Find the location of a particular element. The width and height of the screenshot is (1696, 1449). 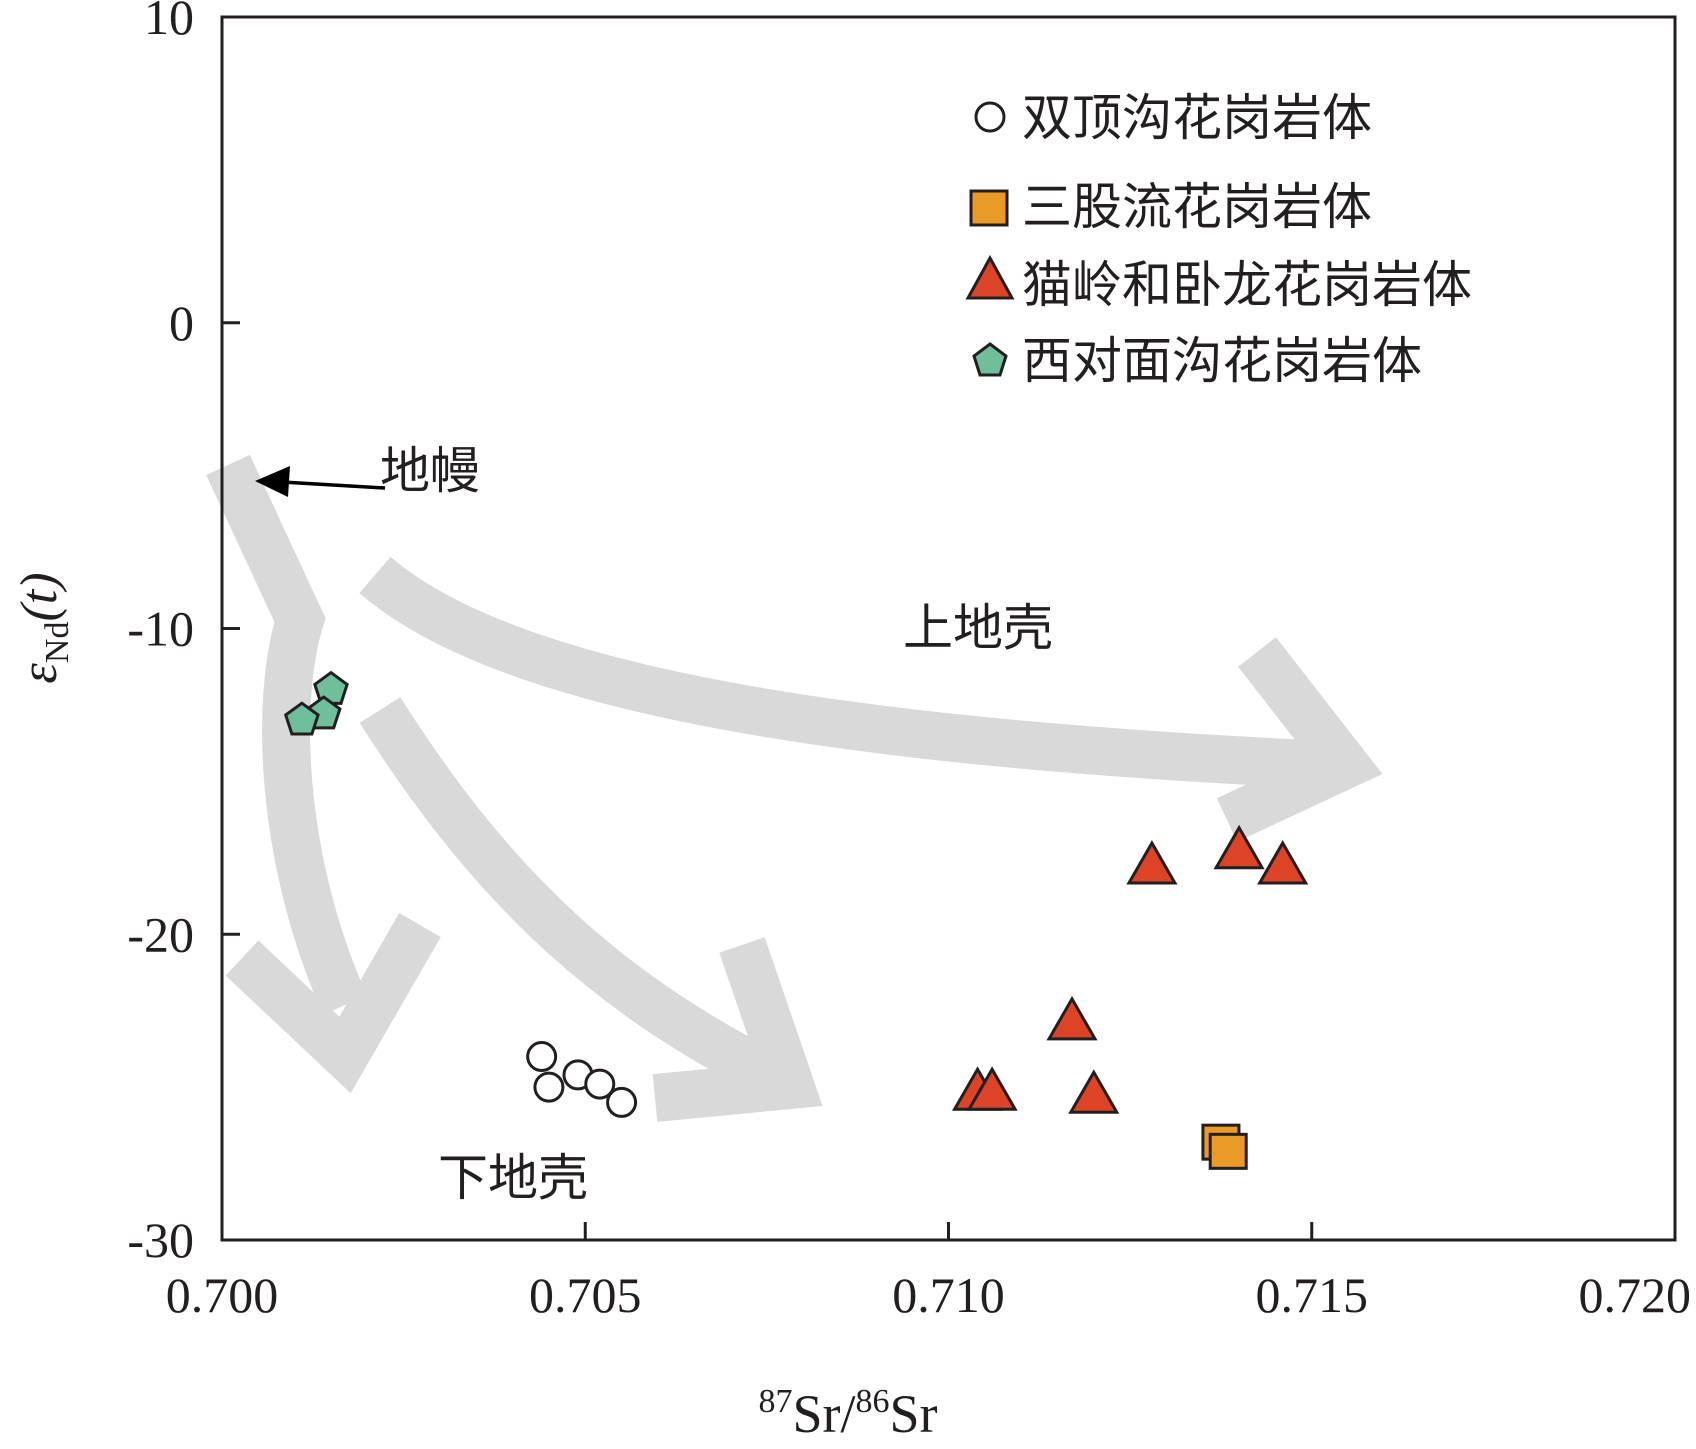

y-axis: 10 0 -10 -20 -30 is located at coordinates (183, 634).